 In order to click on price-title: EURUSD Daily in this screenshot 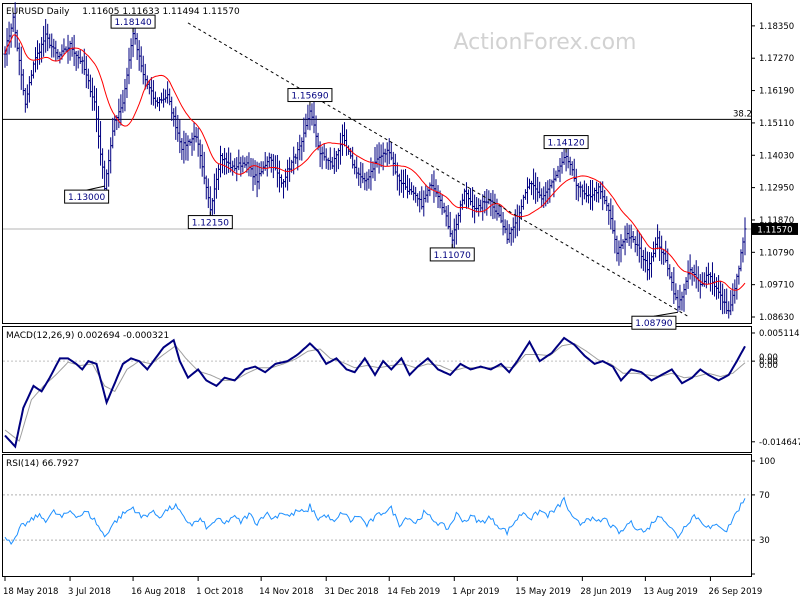, I will do `click(38, 12)`.